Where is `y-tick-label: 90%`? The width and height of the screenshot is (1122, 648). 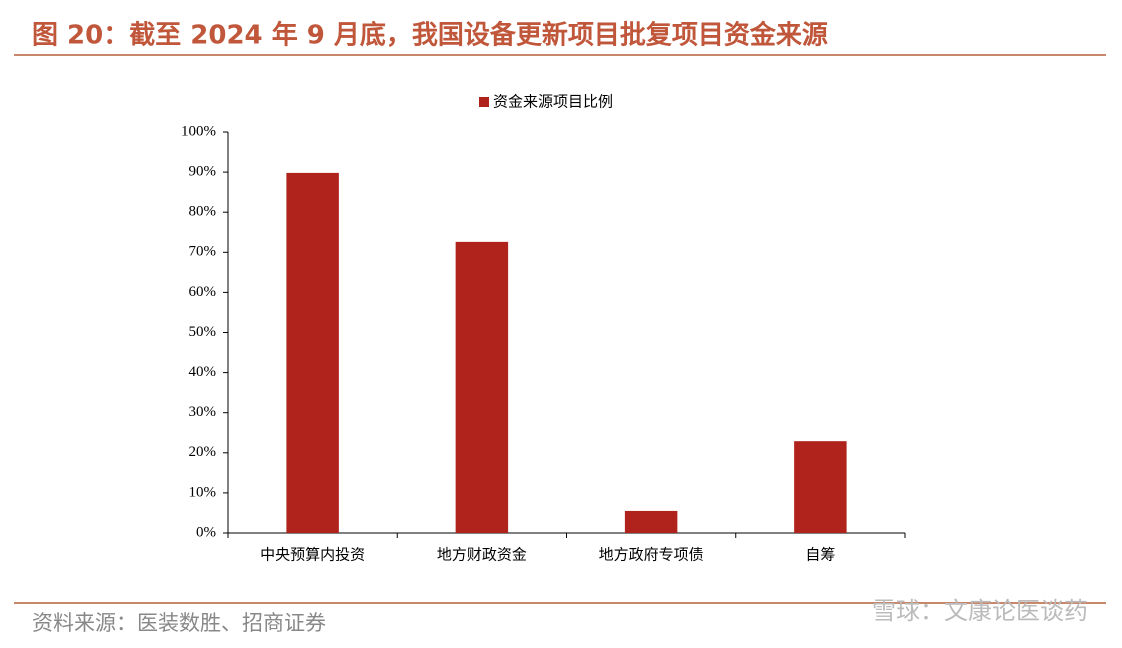
y-tick-label: 90% is located at coordinates (203, 172).